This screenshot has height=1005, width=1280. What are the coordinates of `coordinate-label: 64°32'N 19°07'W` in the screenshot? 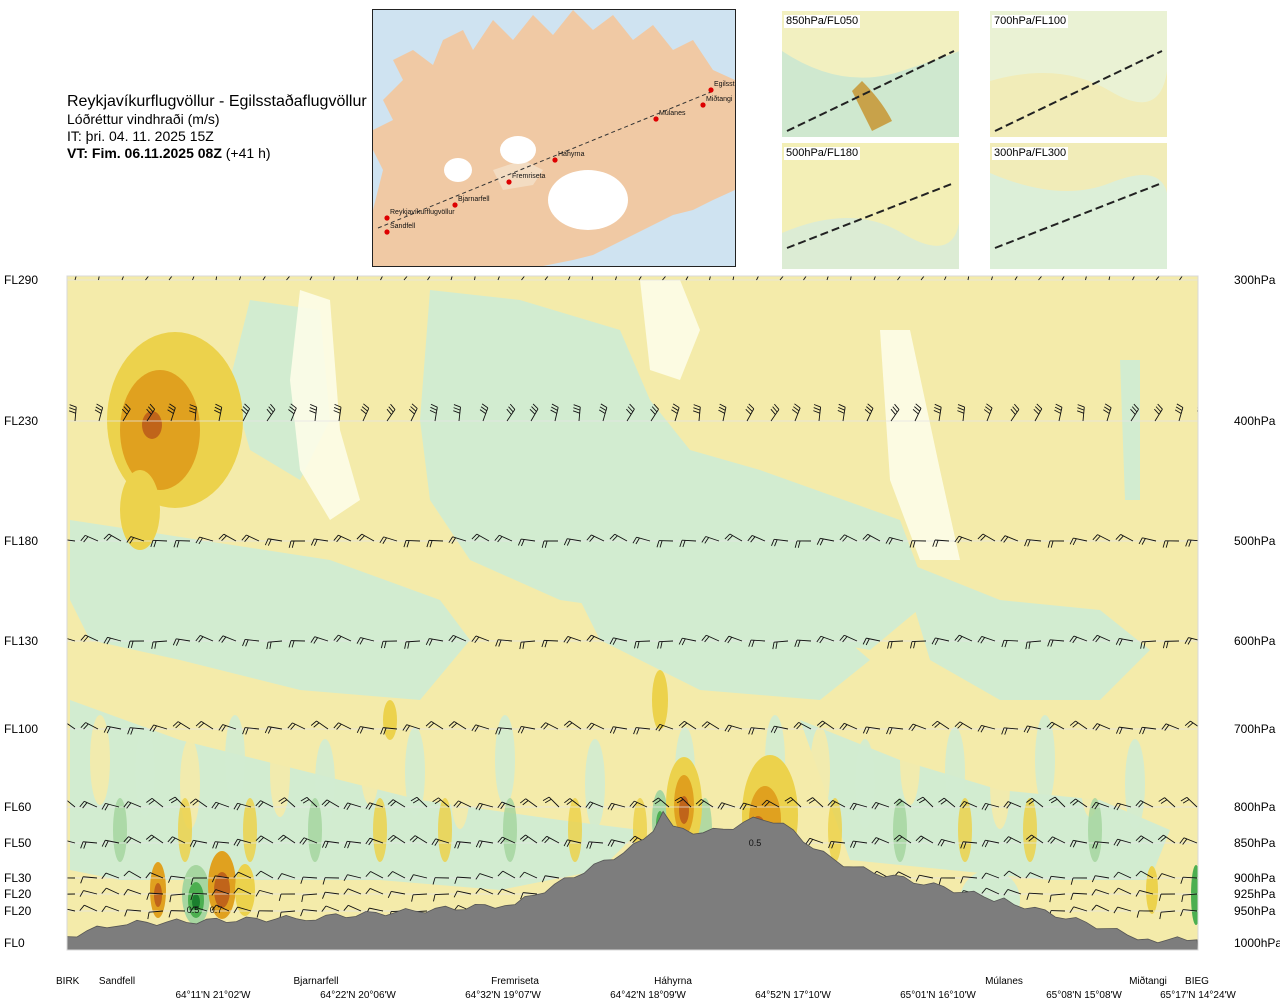 It's located at (503, 995).